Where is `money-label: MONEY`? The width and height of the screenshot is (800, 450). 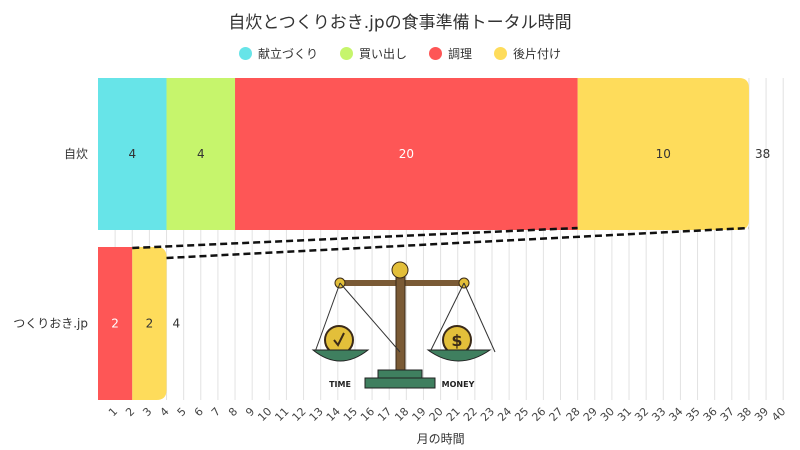
money-label: MONEY is located at coordinates (458, 384).